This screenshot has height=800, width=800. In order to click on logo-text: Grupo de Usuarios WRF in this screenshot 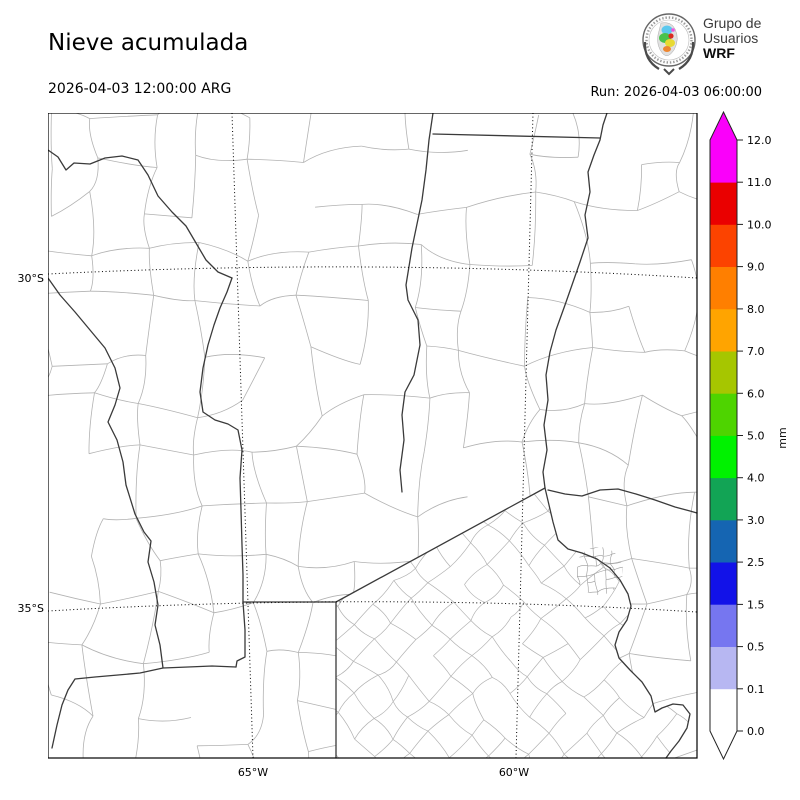, I will do `click(732, 38)`.